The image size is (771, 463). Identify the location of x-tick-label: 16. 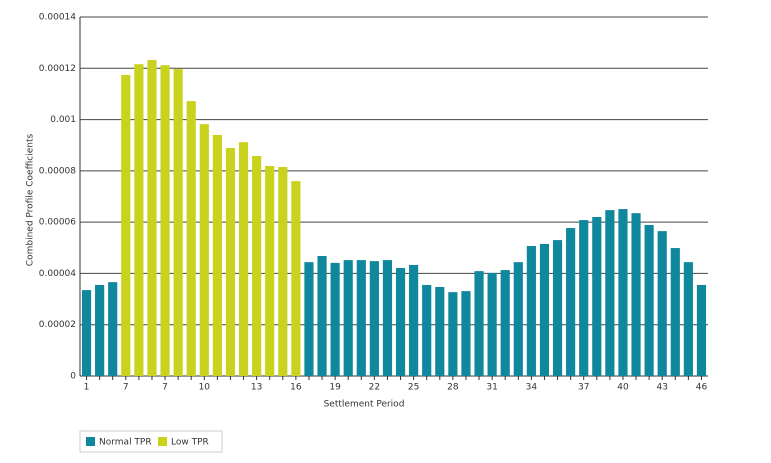
(296, 388).